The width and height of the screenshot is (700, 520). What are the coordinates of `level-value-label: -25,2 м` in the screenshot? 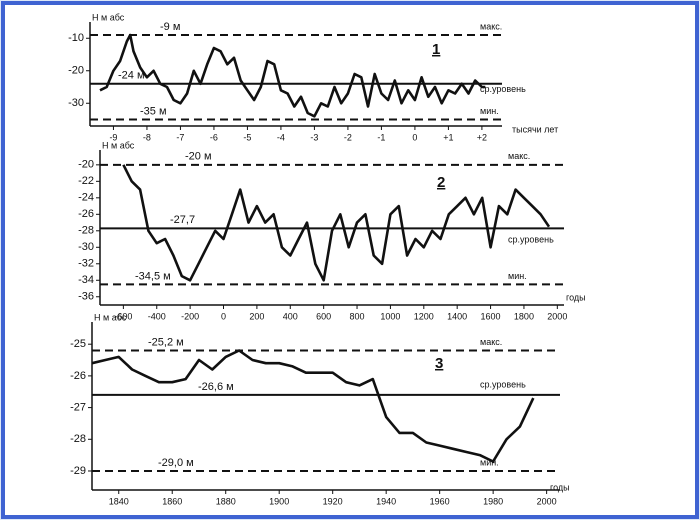 It's located at (166, 342).